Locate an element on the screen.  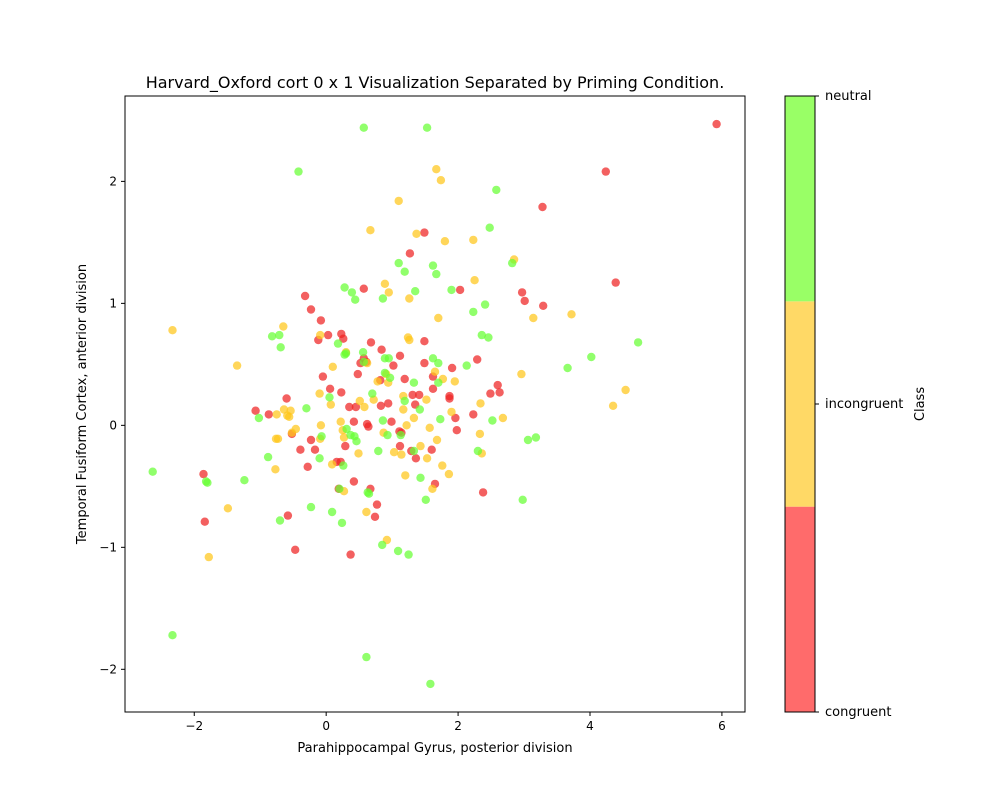
y-tick-label: 2 is located at coordinates (113, 181).